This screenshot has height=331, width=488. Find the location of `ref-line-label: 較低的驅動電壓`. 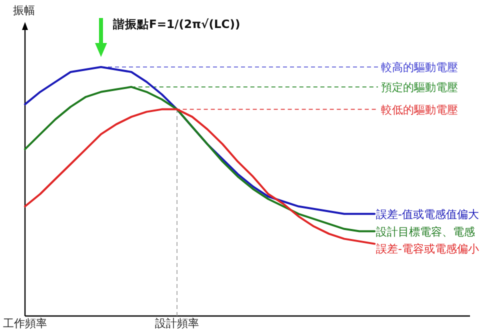

ref-line-label: 較低的驅動電壓 is located at coordinates (419, 109).